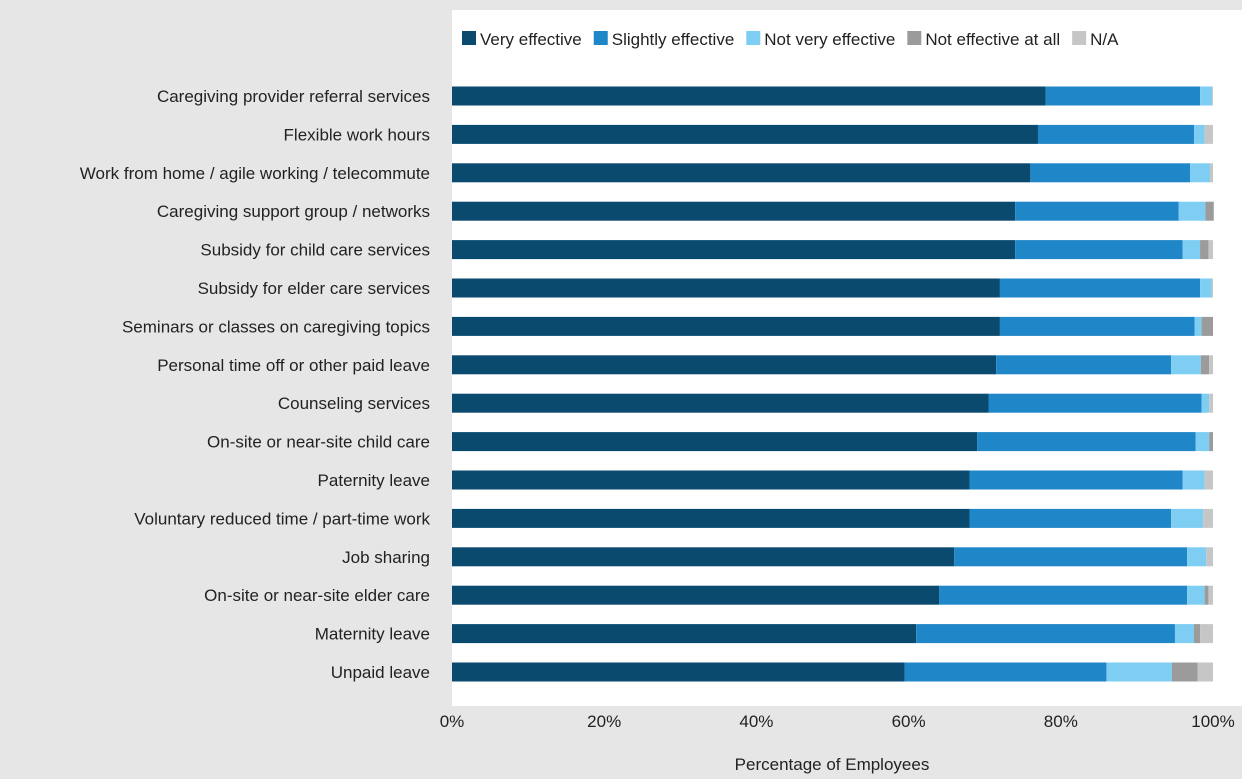 This screenshot has width=1242, height=779. I want to click on category-label: Subsidy for elder care services, so click(314, 288).